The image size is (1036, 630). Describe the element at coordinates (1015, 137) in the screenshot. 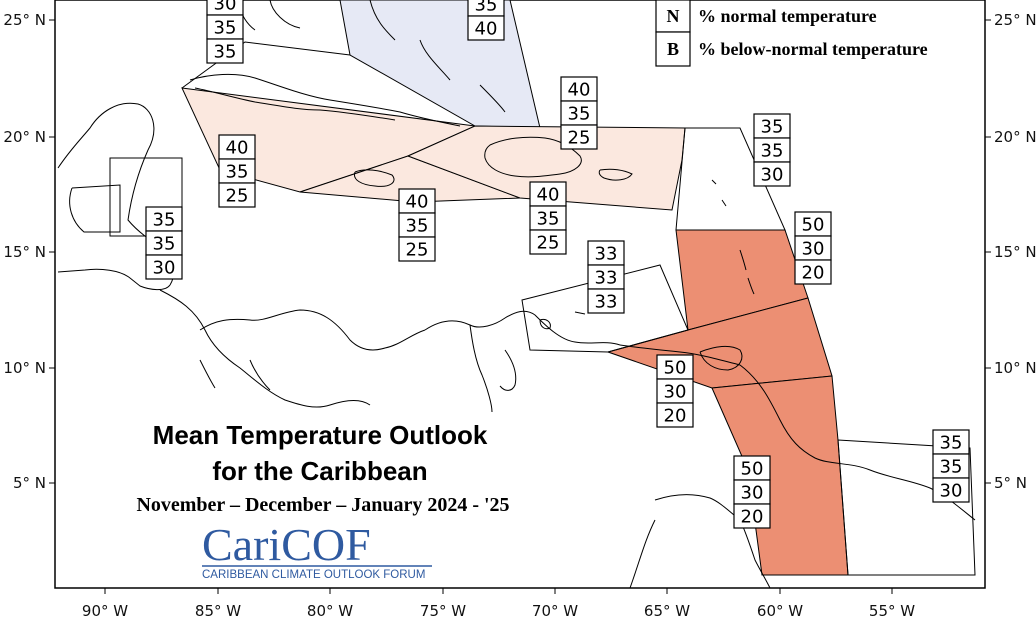

I see `lat-tick-label-right: 20° N` at that location.